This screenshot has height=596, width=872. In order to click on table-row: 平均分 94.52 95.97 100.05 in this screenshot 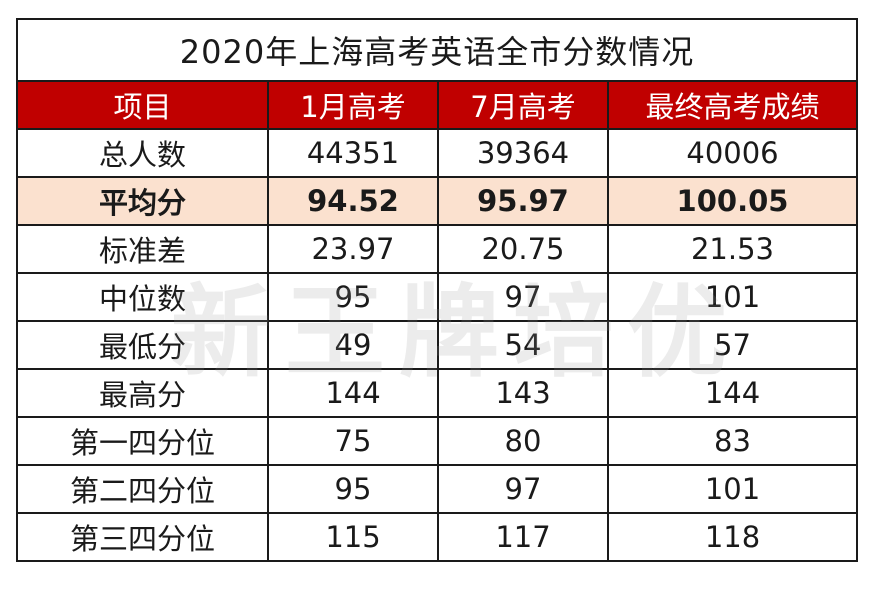, I will do `click(437, 201)`.